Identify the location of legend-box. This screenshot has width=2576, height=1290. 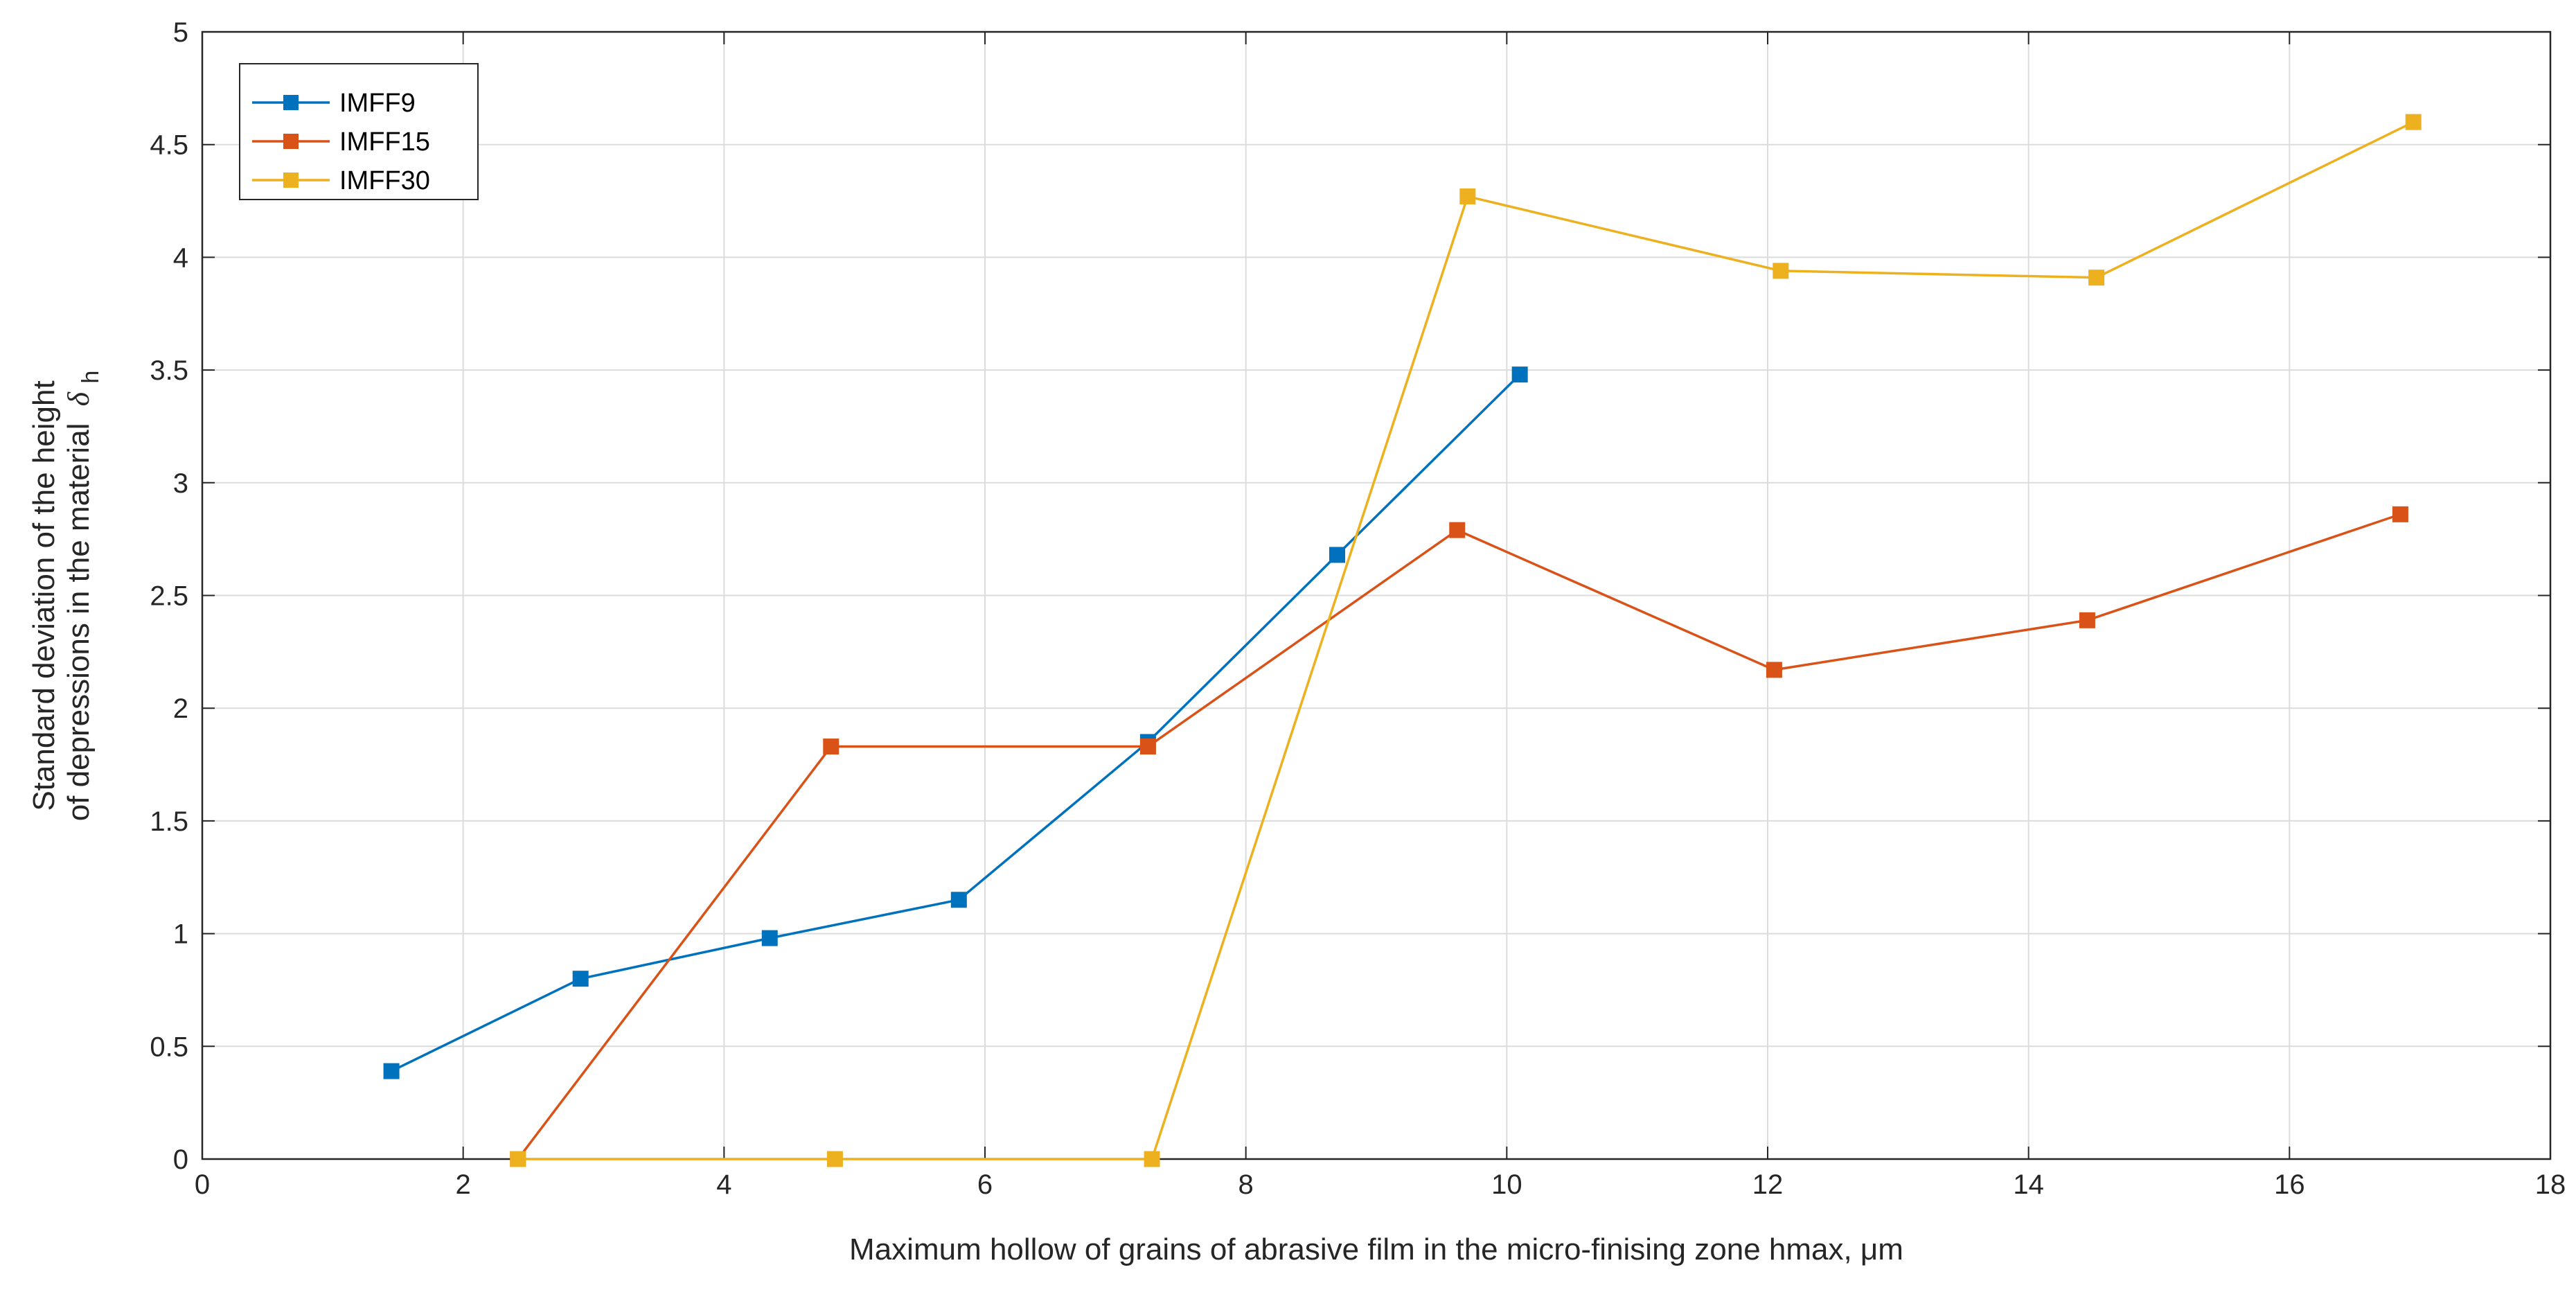
(359, 132).